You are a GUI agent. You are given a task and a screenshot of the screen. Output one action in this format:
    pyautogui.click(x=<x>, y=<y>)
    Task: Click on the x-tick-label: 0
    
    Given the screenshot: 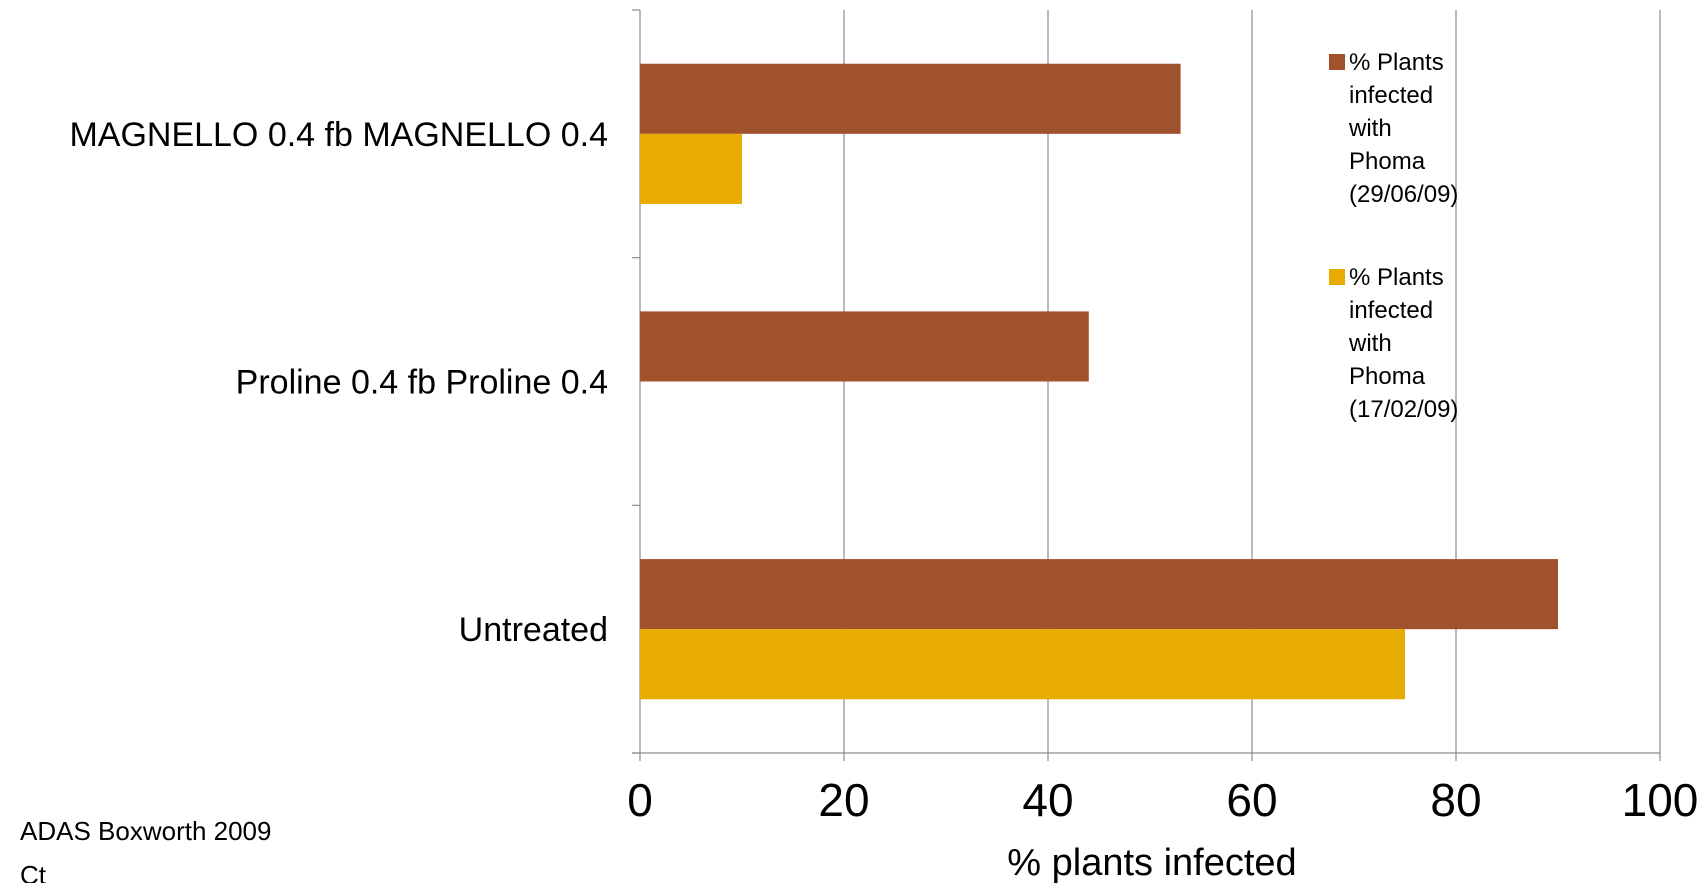 What is the action you would take?
    pyautogui.click(x=640, y=800)
    